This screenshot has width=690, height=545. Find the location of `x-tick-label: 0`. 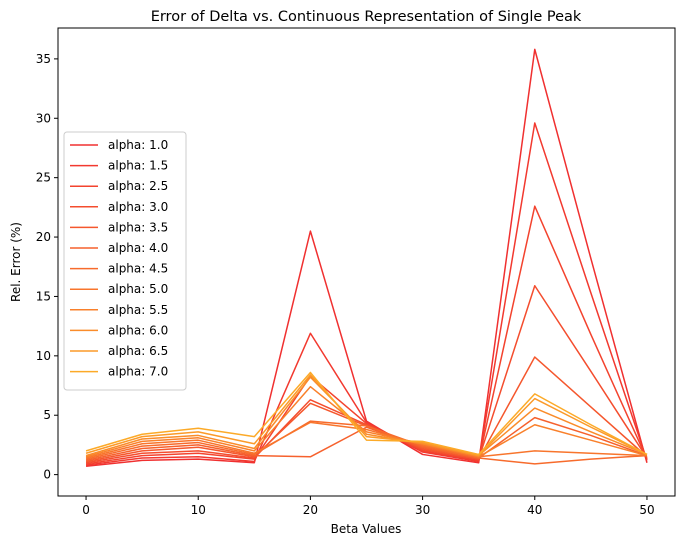

x-tick-label: 0 is located at coordinates (86, 510).